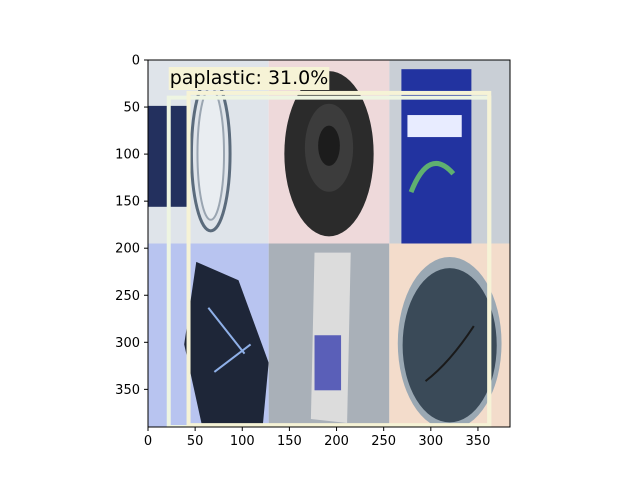 The width and height of the screenshot is (640, 480). Describe the element at coordinates (328, 363) in the screenshot. I see `bag-print` at that location.